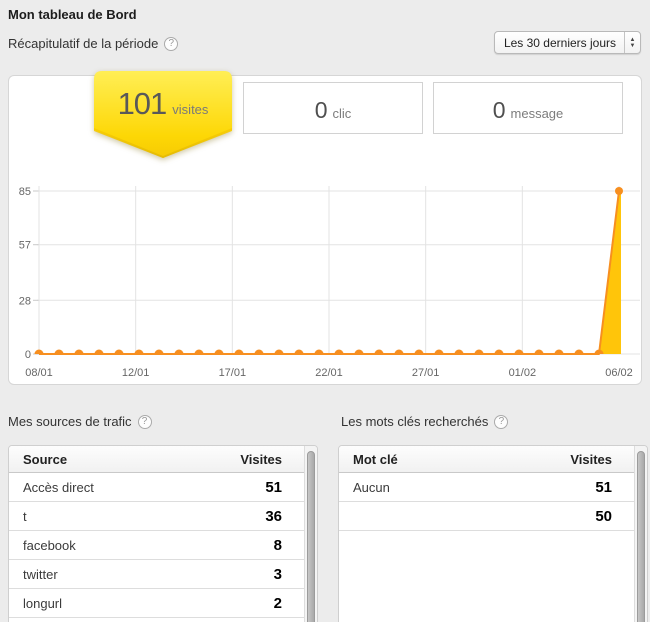 This screenshot has height=622, width=650. What do you see at coordinates (342, 113) in the screenshot?
I see `clic-label: clic` at bounding box center [342, 113].